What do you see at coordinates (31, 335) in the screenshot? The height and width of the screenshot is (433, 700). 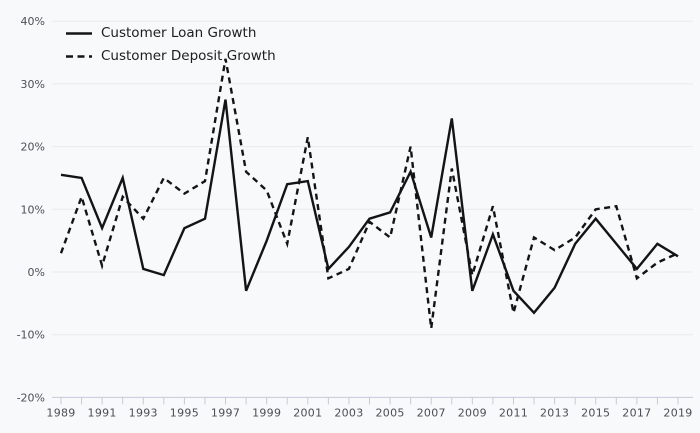 I see `y-tick-label: -10%` at bounding box center [31, 335].